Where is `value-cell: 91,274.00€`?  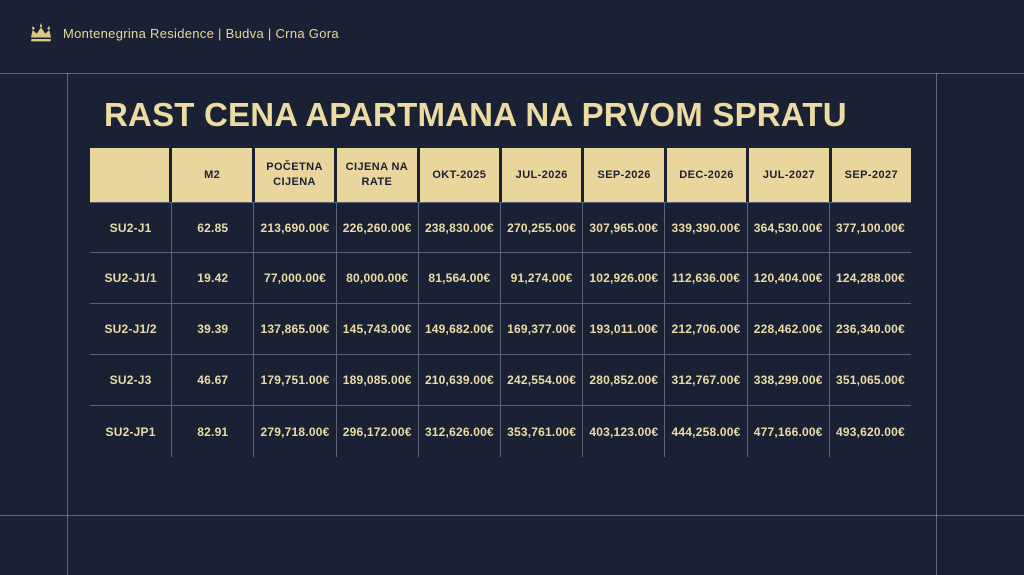 value-cell: 91,274.00€ is located at coordinates (542, 278).